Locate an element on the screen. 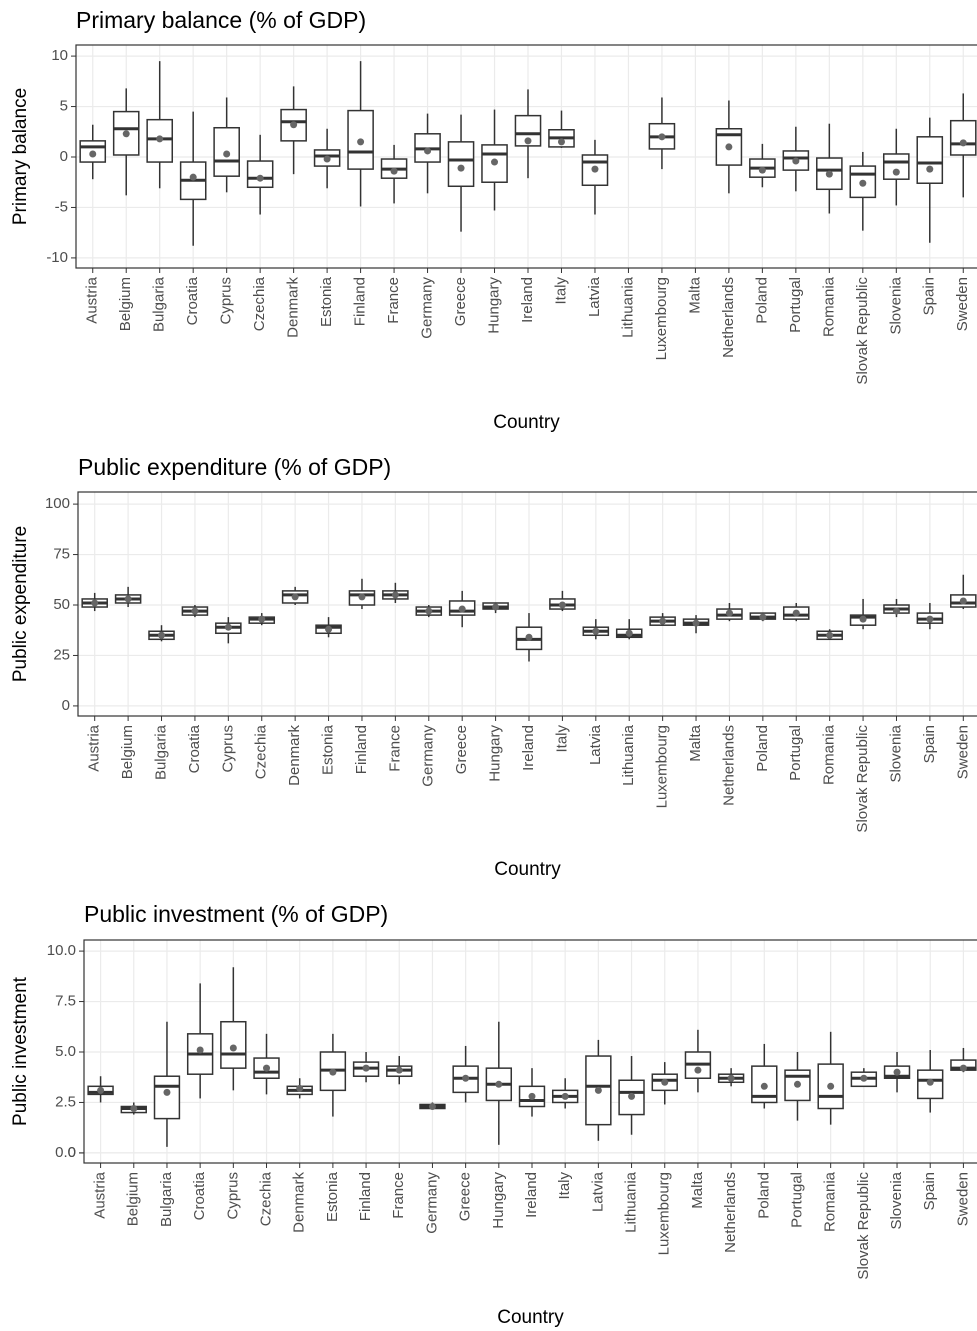  y-tick-label: -5 is located at coordinates (61, 206).